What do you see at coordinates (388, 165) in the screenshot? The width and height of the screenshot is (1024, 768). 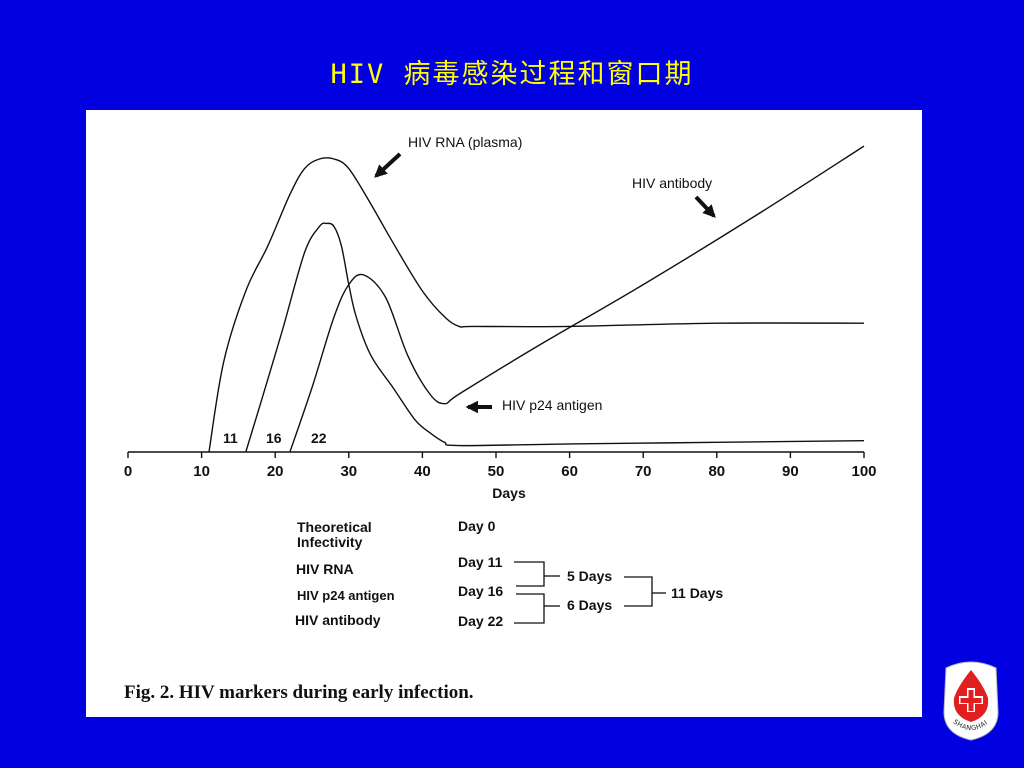 I see `arrow-hiv-rna` at bounding box center [388, 165].